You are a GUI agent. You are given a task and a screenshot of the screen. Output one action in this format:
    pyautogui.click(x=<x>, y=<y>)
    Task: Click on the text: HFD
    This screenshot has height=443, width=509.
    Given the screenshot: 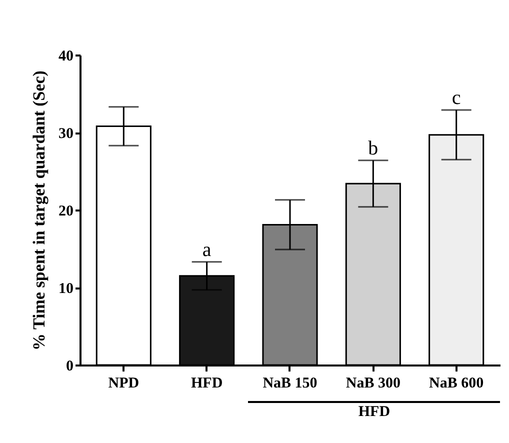 What is the action you would take?
    pyautogui.click(x=374, y=412)
    